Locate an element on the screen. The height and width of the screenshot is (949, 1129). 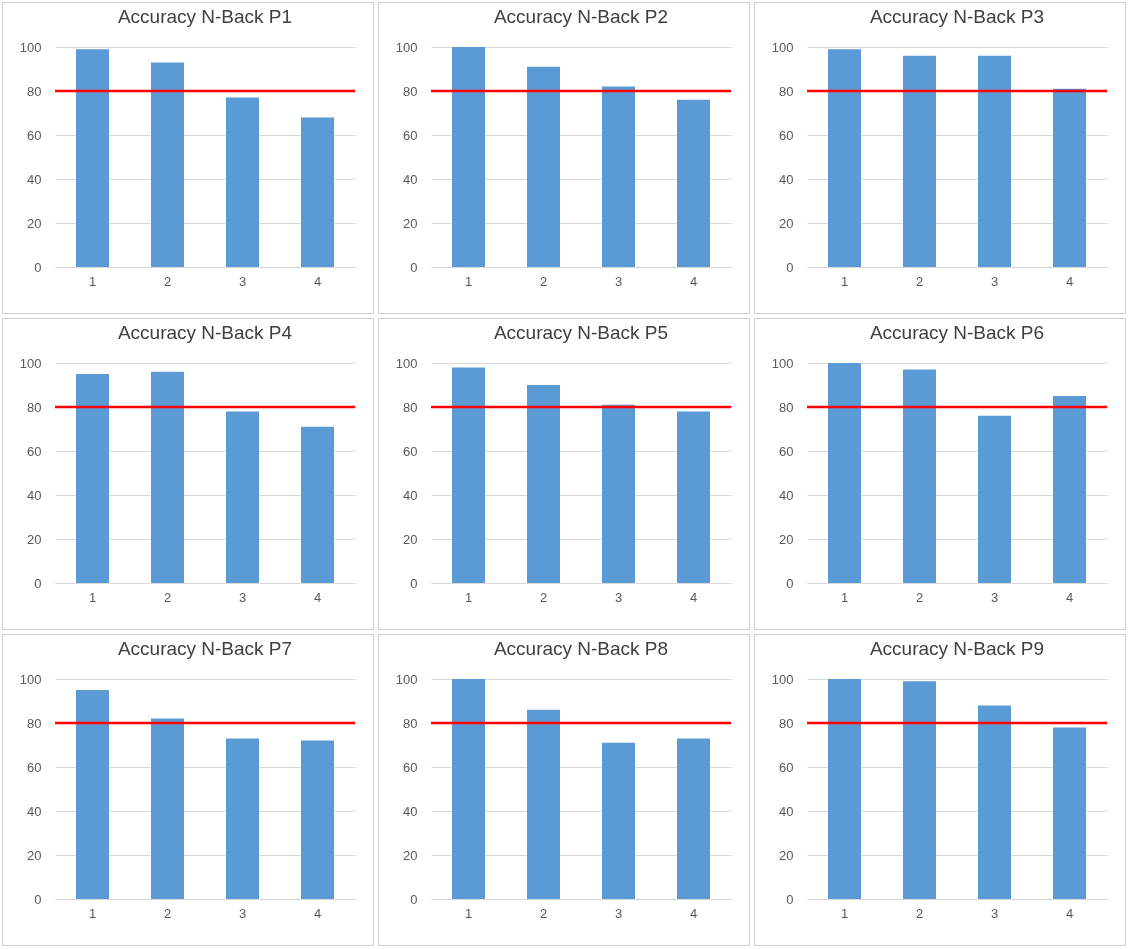
chart-title: Accuracy N-Back P5 is located at coordinates (581, 332).